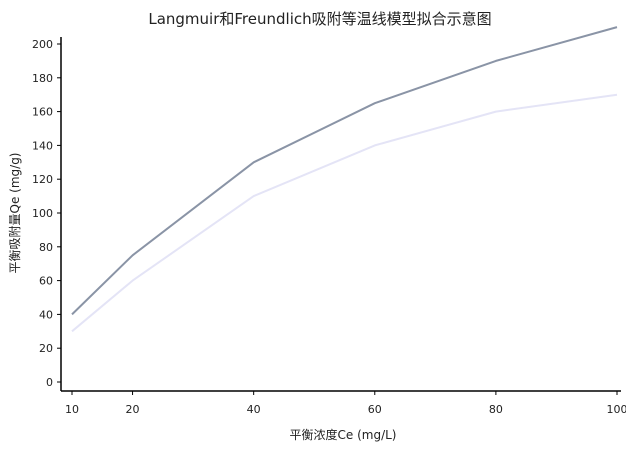 This screenshot has height=452, width=626. What do you see at coordinates (42, 112) in the screenshot?
I see `y-tick-label: 160` at bounding box center [42, 112].